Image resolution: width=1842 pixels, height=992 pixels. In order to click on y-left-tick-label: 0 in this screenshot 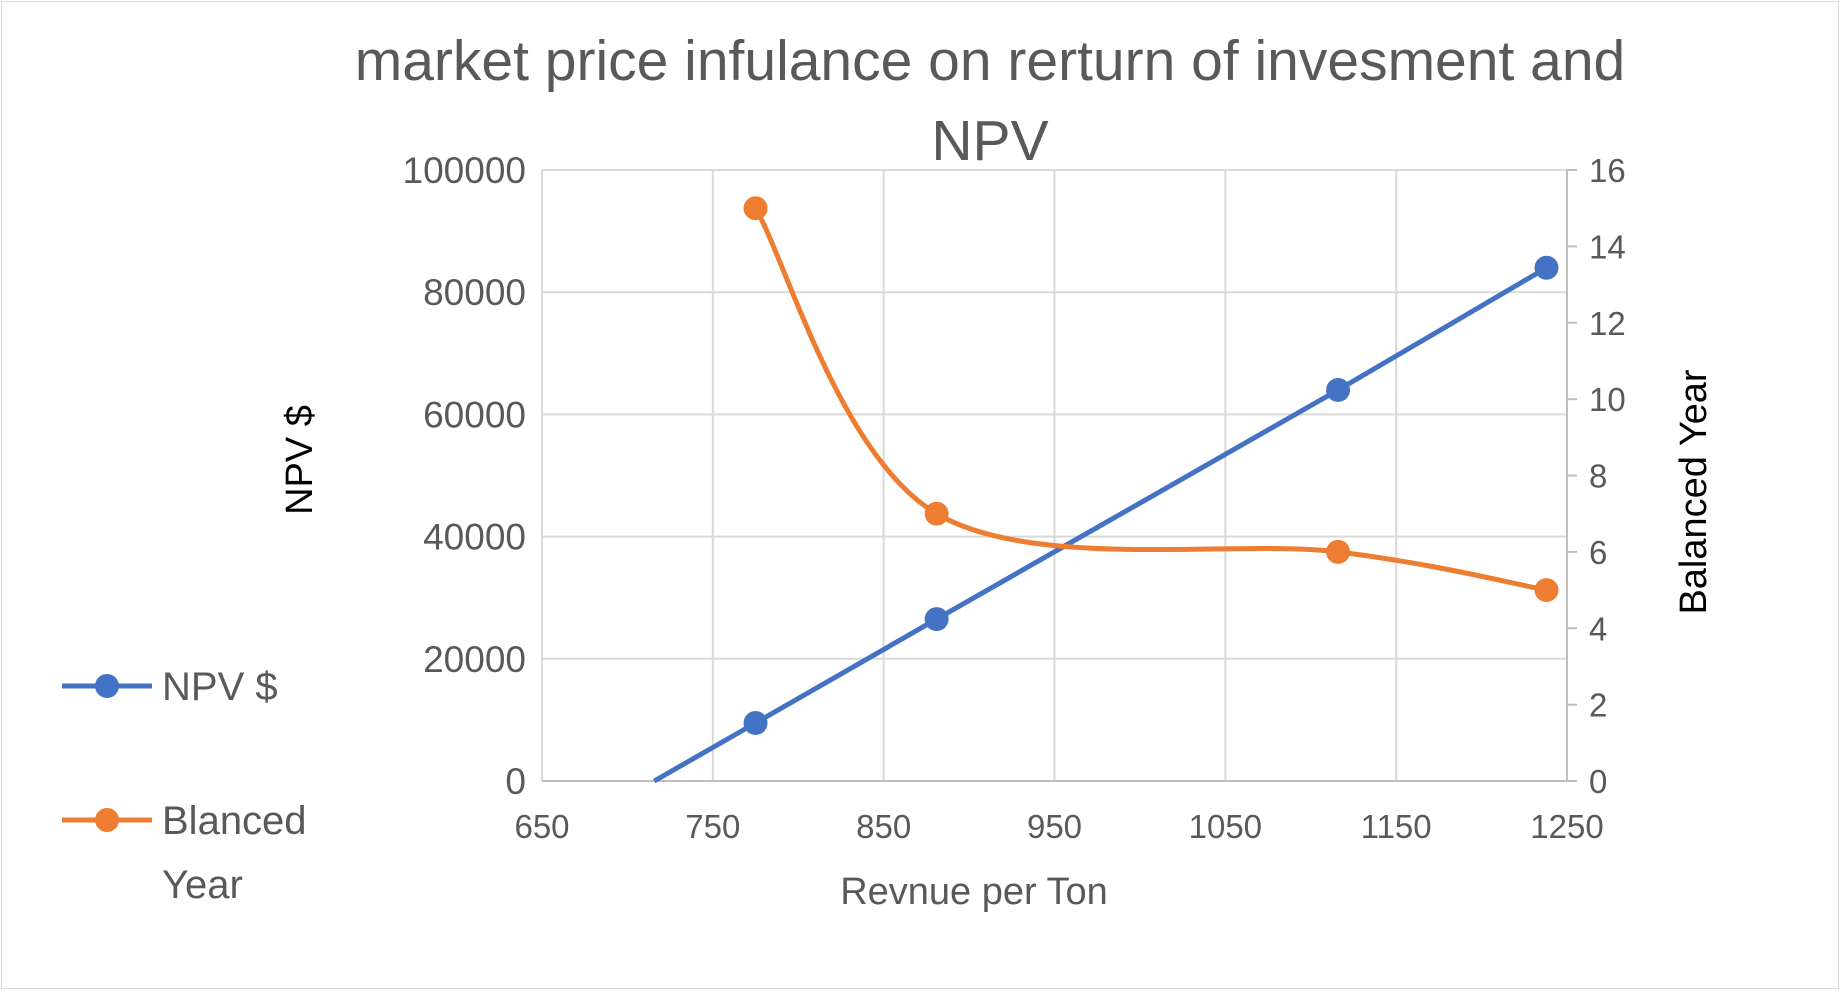, I will do `click(515, 781)`.